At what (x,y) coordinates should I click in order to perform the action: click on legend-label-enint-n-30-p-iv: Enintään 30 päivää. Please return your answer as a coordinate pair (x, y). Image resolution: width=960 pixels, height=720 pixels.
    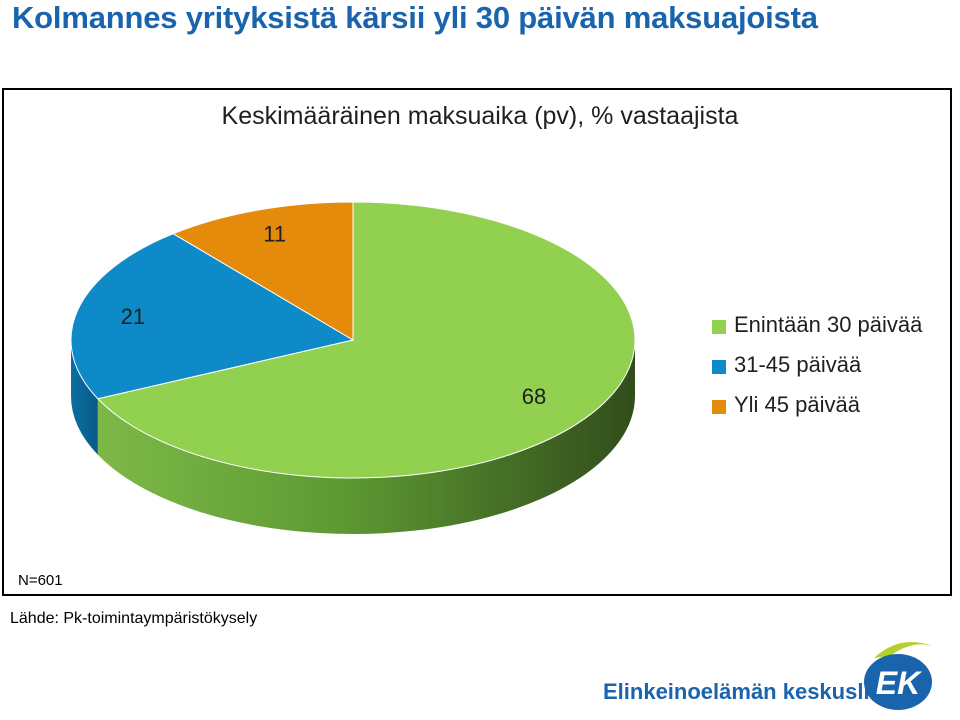
    Looking at the image, I should click on (828, 324).